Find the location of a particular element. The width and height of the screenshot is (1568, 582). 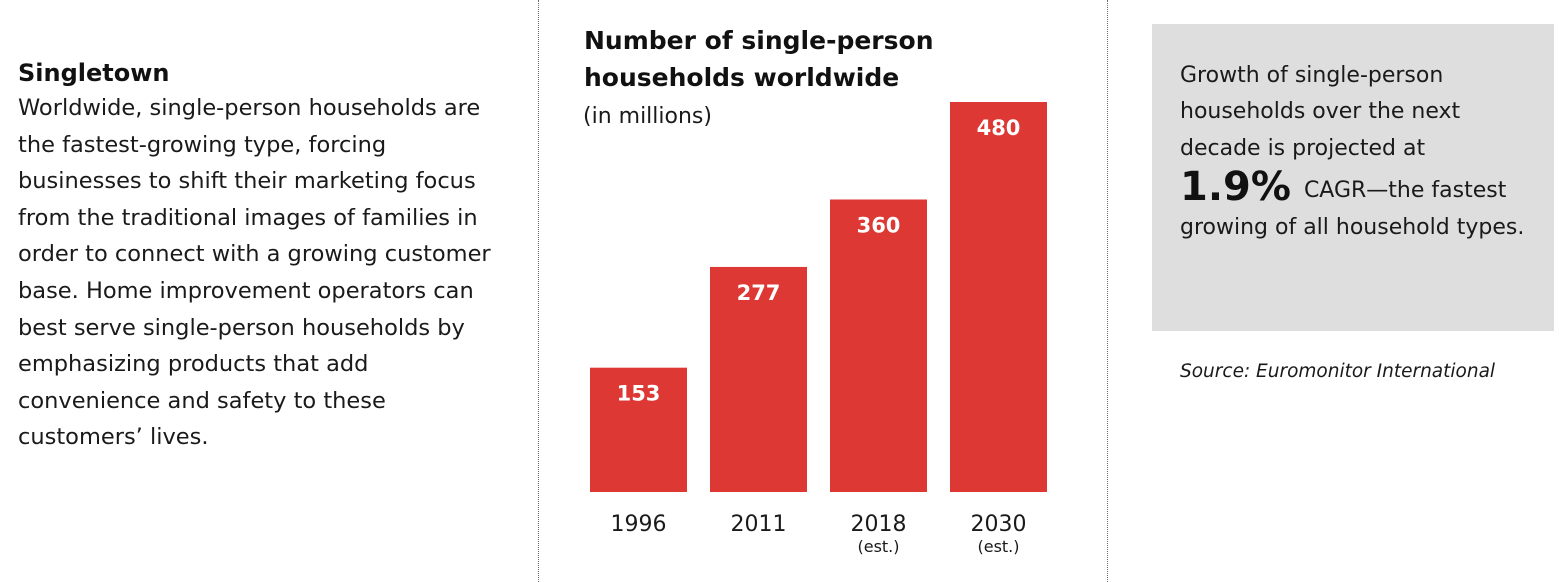

divider-right is located at coordinates (1107, 291).